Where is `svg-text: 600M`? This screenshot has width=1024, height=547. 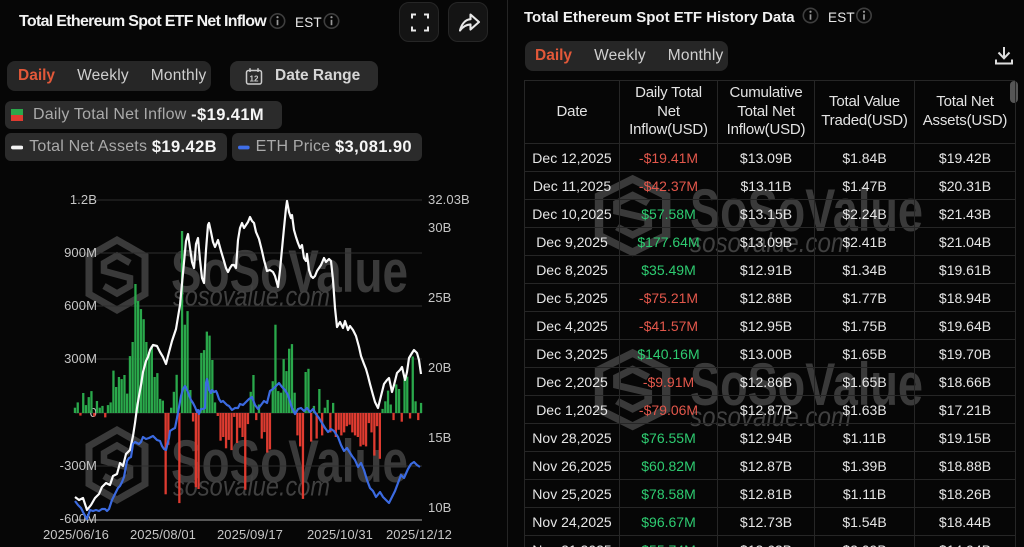 svg-text: 600M is located at coordinates (80, 305).